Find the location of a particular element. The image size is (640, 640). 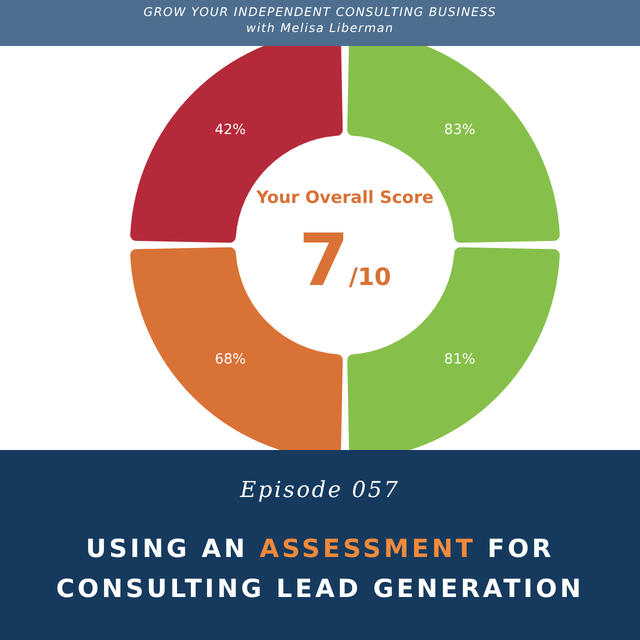

text: Episode 057 is located at coordinates (319, 490).